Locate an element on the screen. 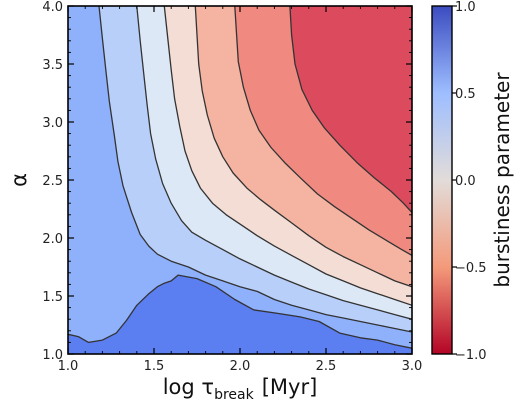 The height and width of the screenshot is (404, 520). y-tick-label: 3.5 is located at coordinates (52, 65).